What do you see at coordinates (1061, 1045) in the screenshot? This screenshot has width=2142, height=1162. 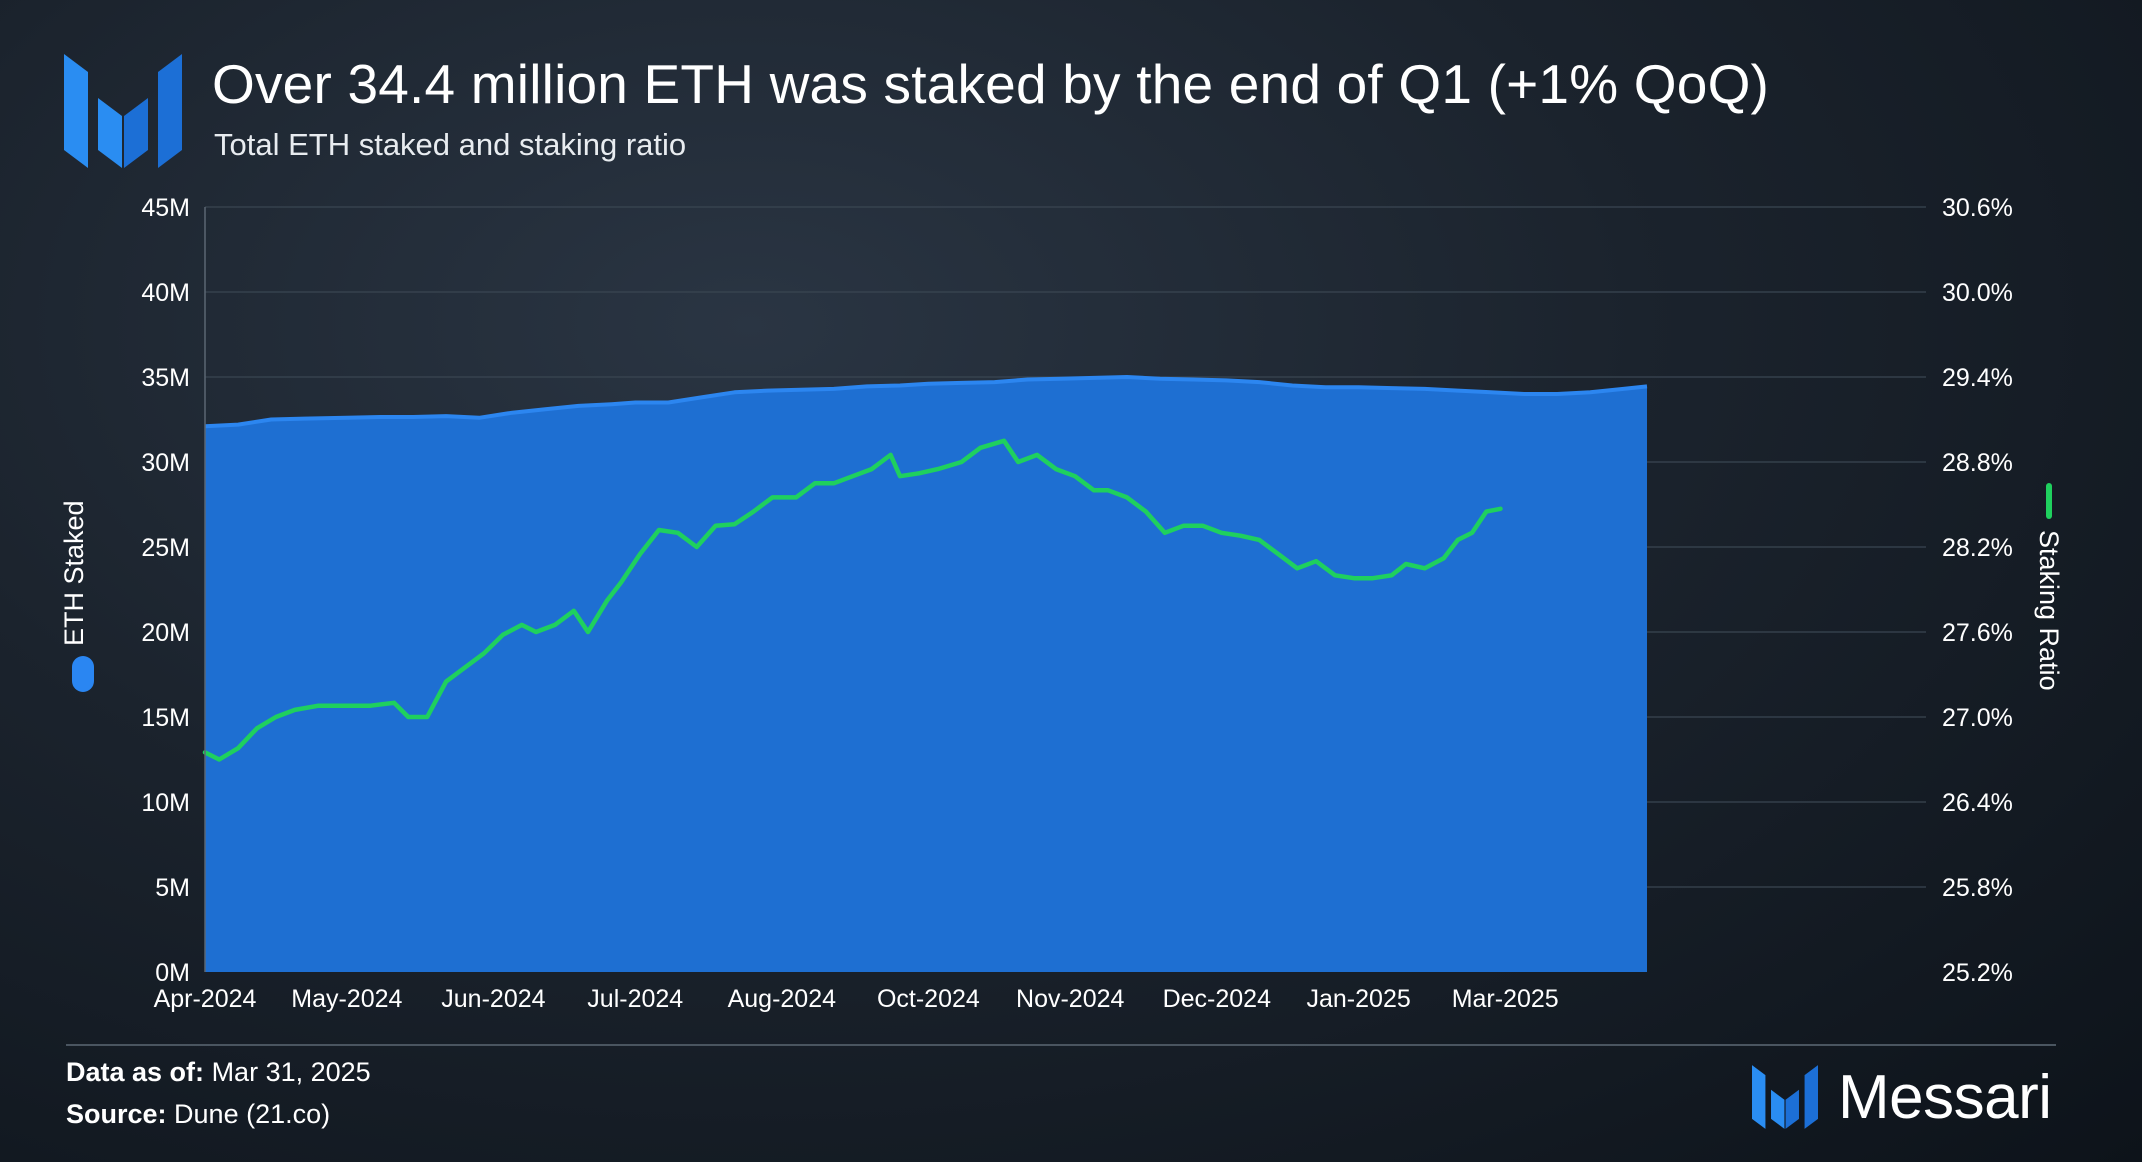 I see `footer-divider` at bounding box center [1061, 1045].